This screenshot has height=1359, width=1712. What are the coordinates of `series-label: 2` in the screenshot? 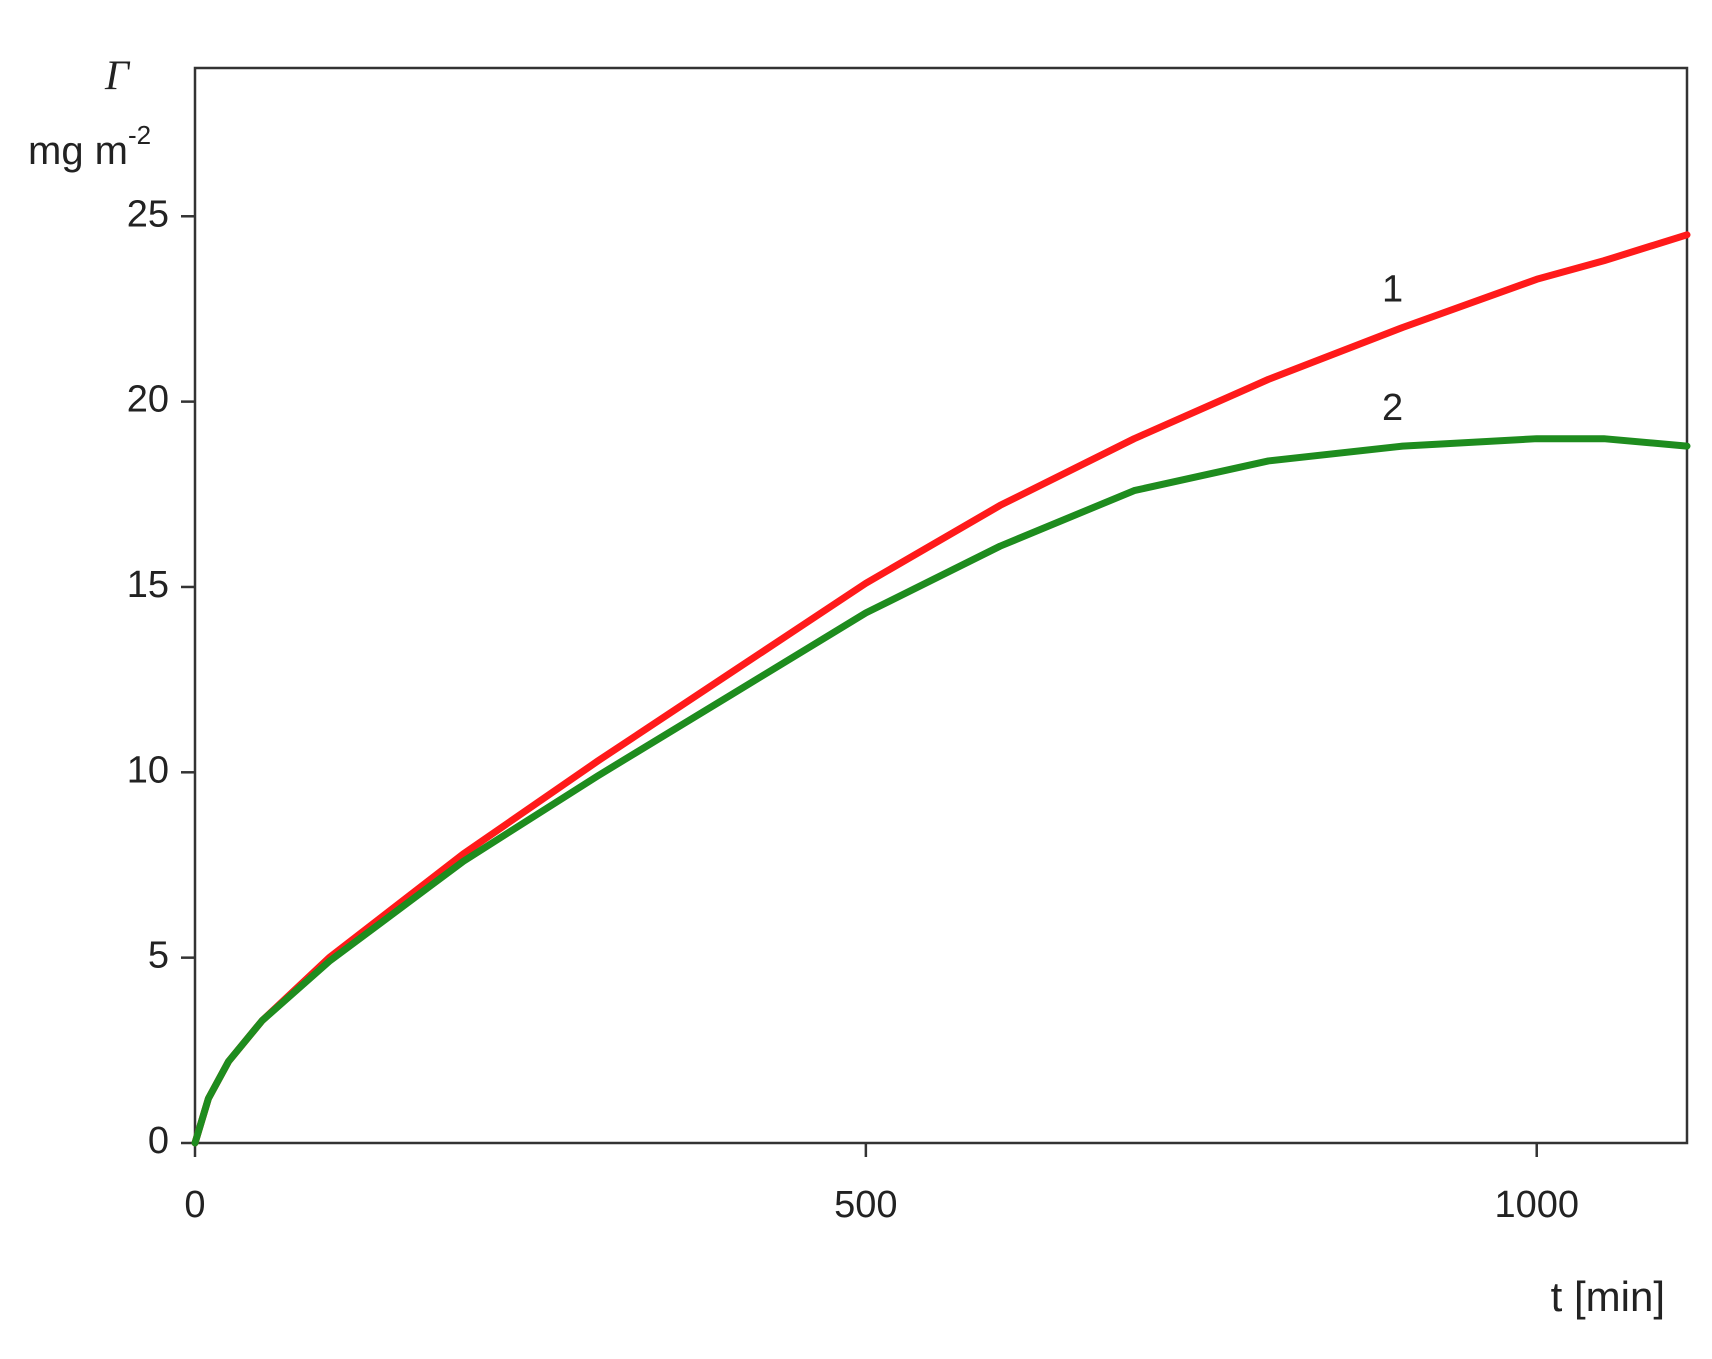 It's located at (1392, 408).